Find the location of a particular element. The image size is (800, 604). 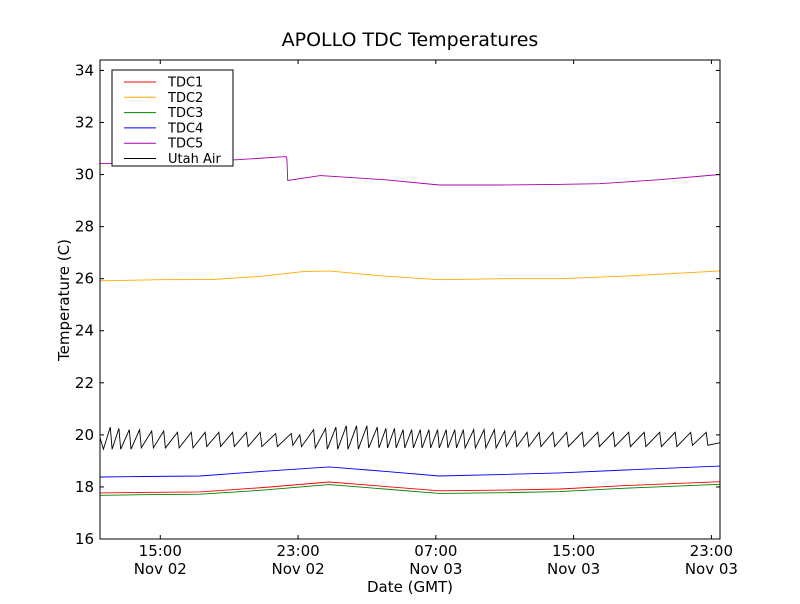

x-tick-time: 07:00 is located at coordinates (435, 551).